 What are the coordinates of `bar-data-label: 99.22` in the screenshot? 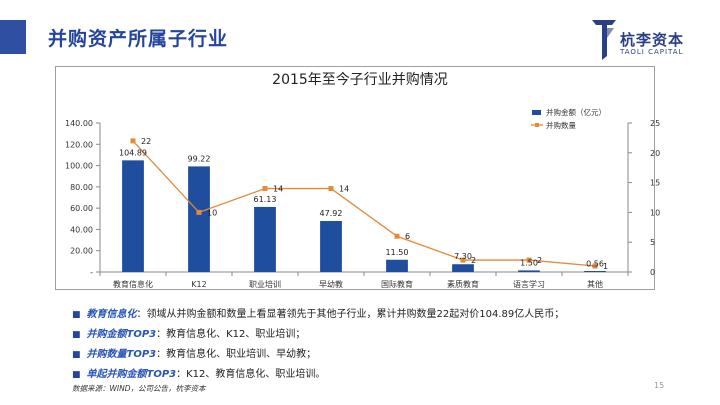 It's located at (199, 158).